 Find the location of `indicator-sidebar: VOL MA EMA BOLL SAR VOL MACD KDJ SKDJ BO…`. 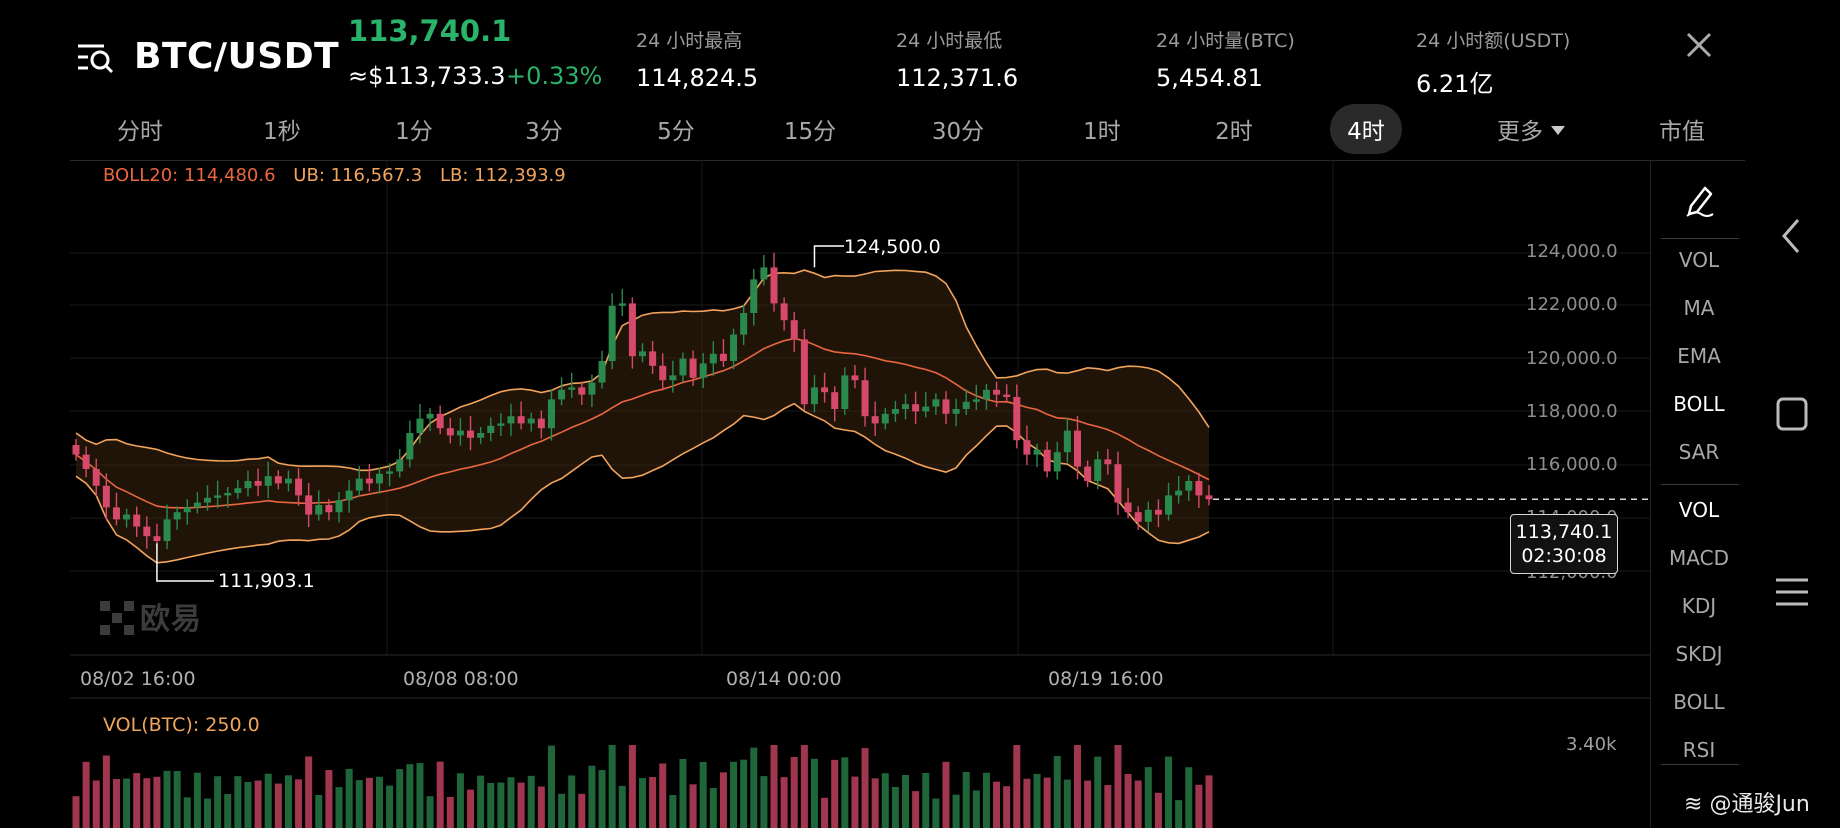

indicator-sidebar: VOL MA EMA BOLL SAR VOL MACD KDJ SKDJ BO… is located at coordinates (1698, 494).